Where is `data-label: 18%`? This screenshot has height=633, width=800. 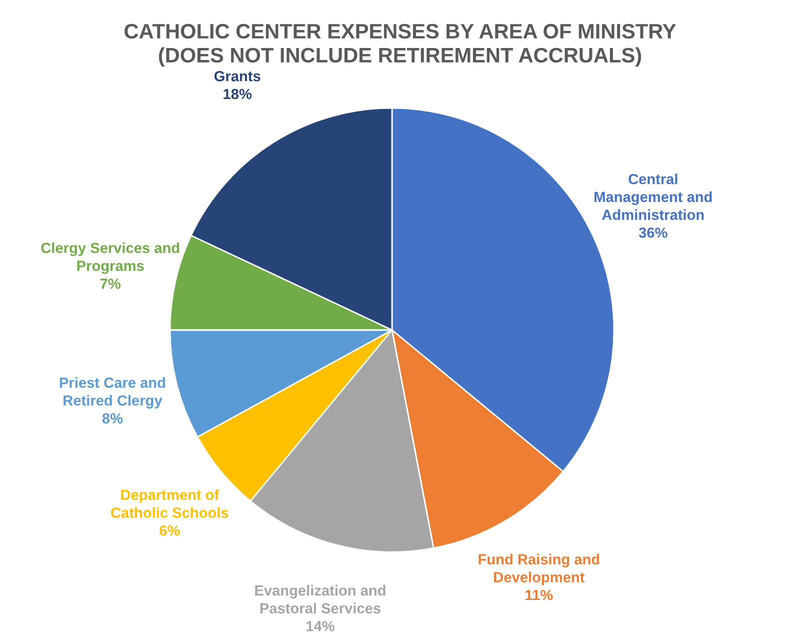
data-label: 18% is located at coordinates (238, 94).